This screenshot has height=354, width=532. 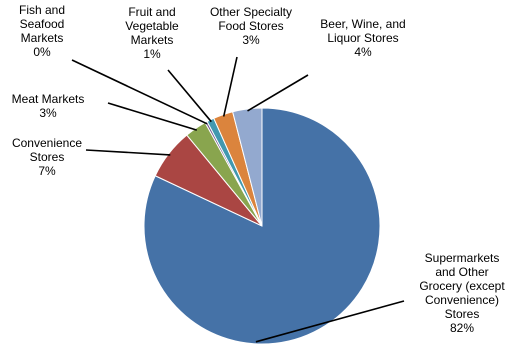 I want to click on slice-percent: 4%, so click(x=363, y=52).